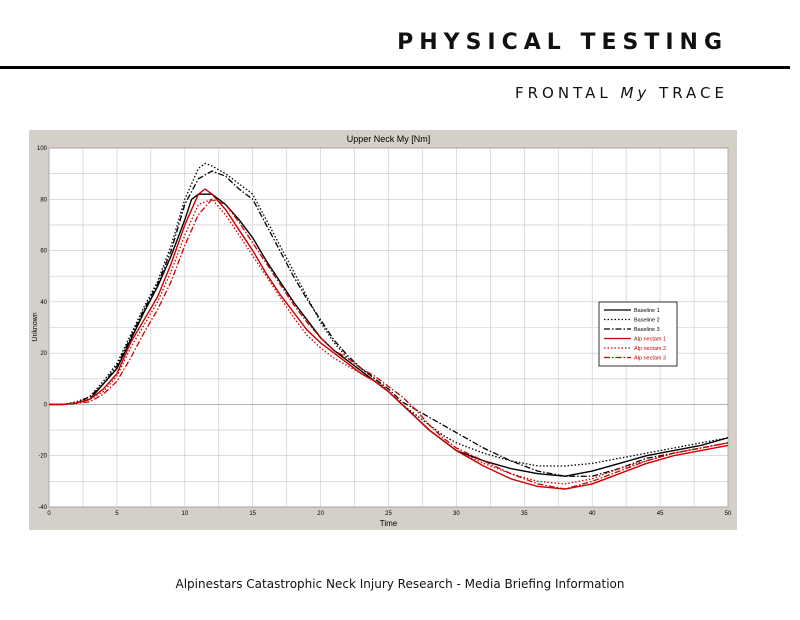 This screenshot has height=620, width=800. Describe the element at coordinates (647, 311) in the screenshot. I see `legend-label-1: Baseline 1` at that location.